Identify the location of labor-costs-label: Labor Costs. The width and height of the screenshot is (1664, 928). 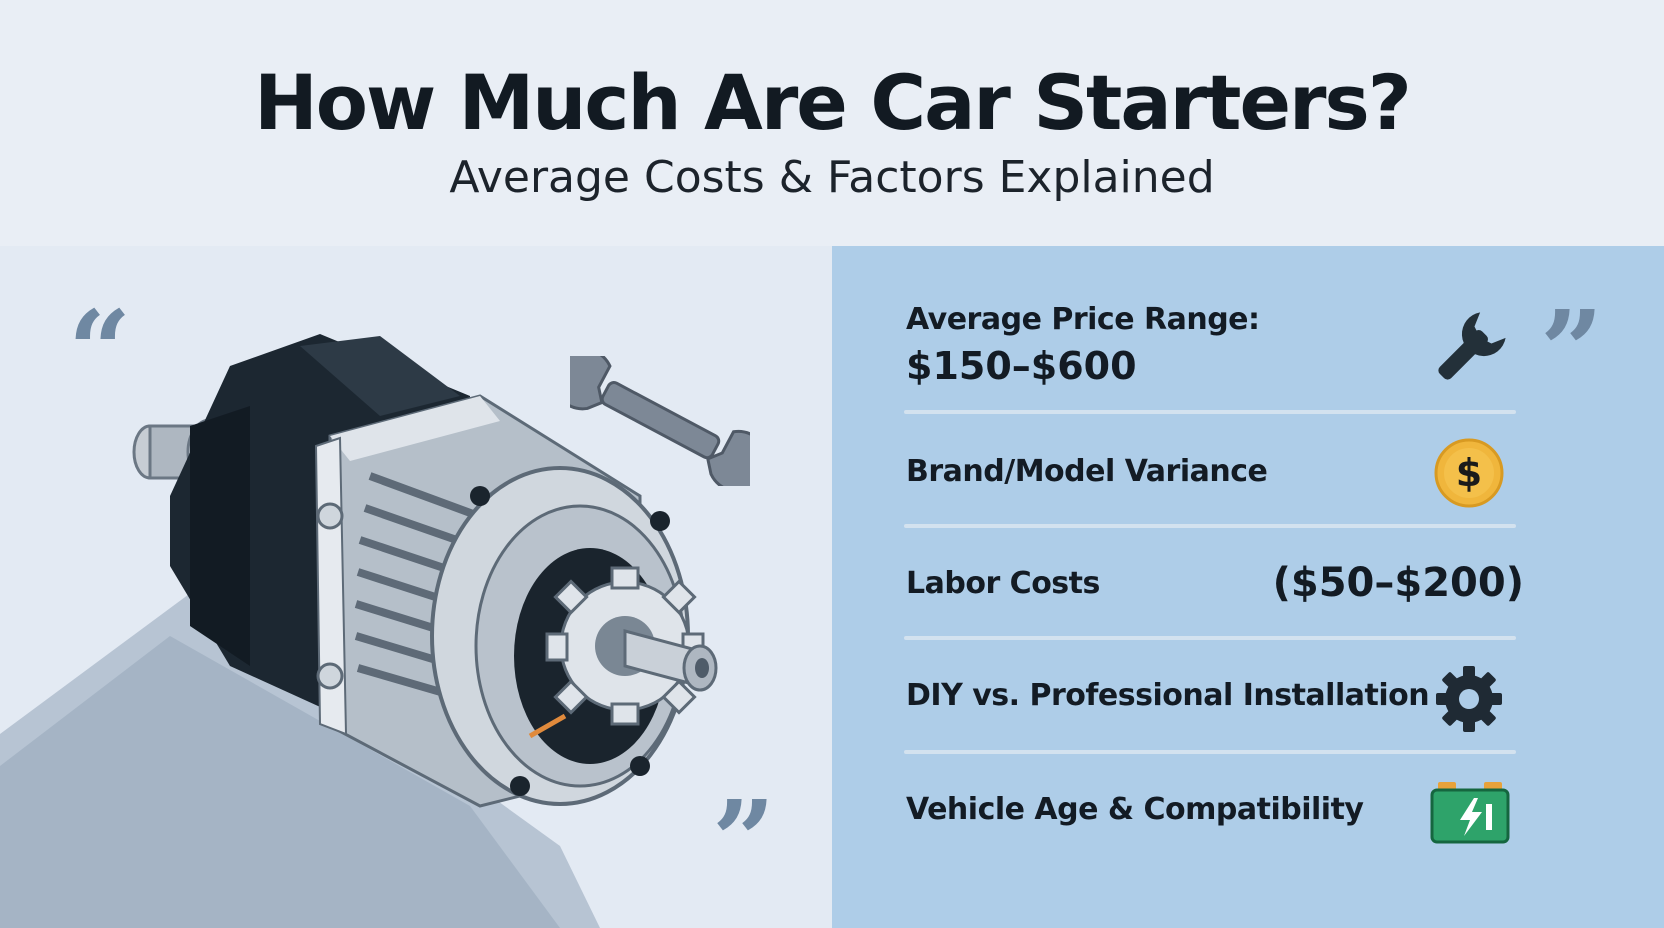
(1003, 583).